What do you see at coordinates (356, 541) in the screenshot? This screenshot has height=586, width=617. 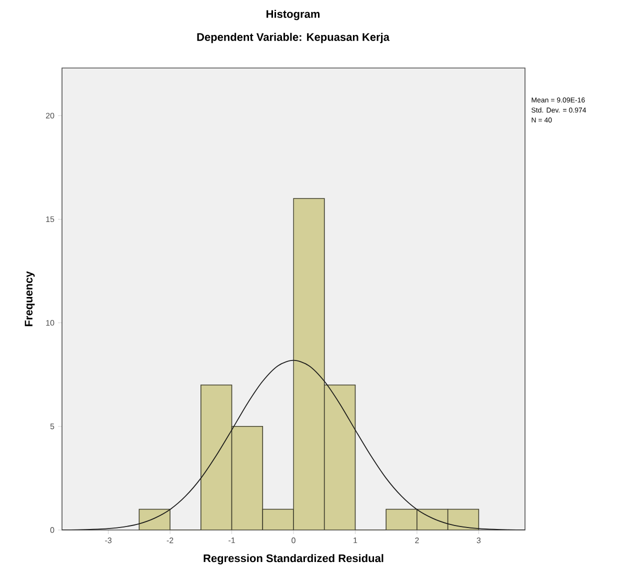 I see `x-tick-label: 1` at bounding box center [356, 541].